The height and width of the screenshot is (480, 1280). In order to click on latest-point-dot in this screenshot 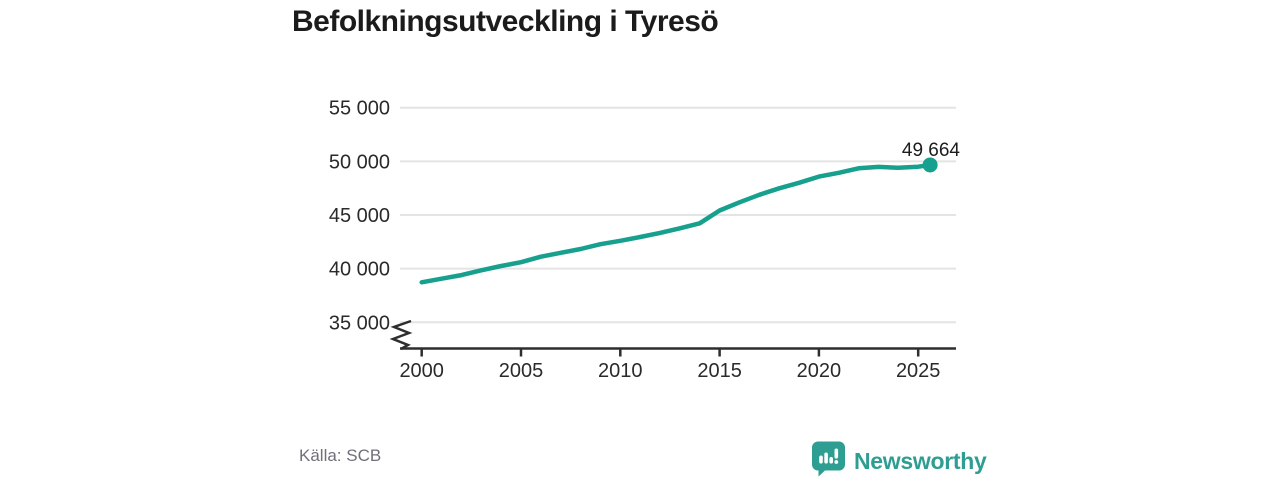, I will do `click(930, 165)`.